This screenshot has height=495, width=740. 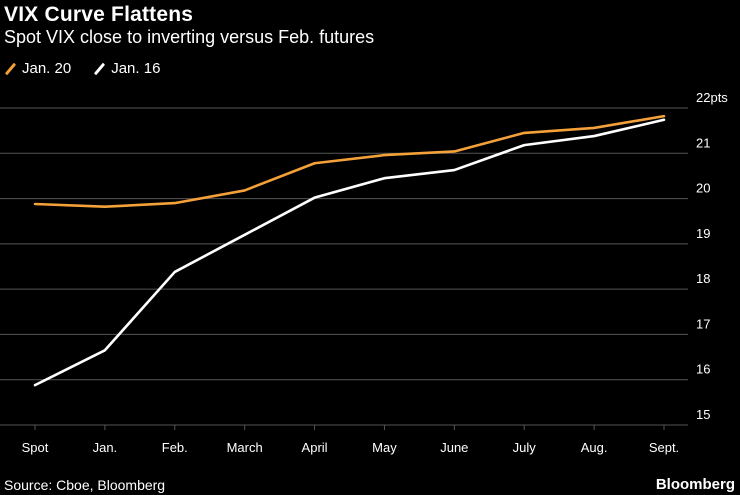 What do you see at coordinates (245, 447) in the screenshot?
I see `x-tick-label-3: March` at bounding box center [245, 447].